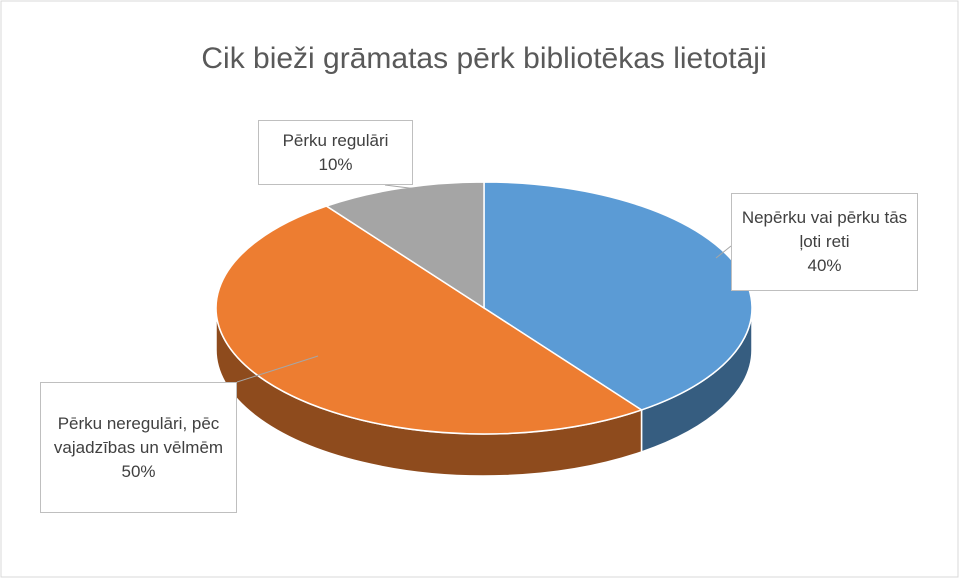 This screenshot has height=578, width=959. I want to click on value-label: 40%, so click(824, 265).